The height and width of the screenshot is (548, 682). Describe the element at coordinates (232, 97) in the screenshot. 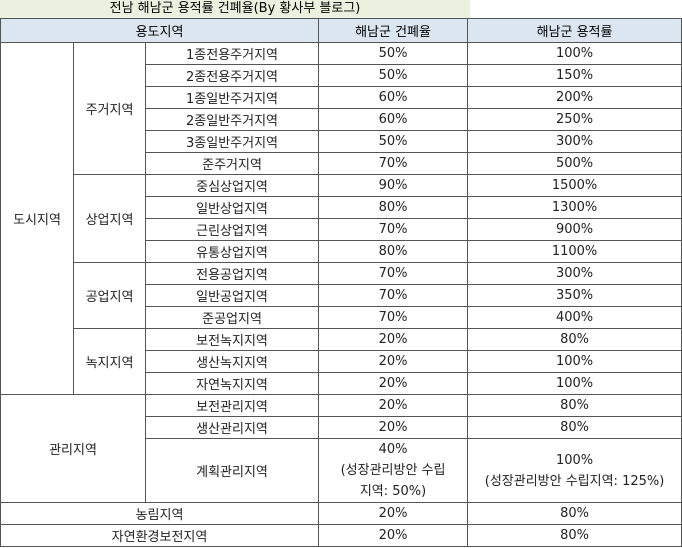

I see `zone-name: 1종일반주거지역` at that location.